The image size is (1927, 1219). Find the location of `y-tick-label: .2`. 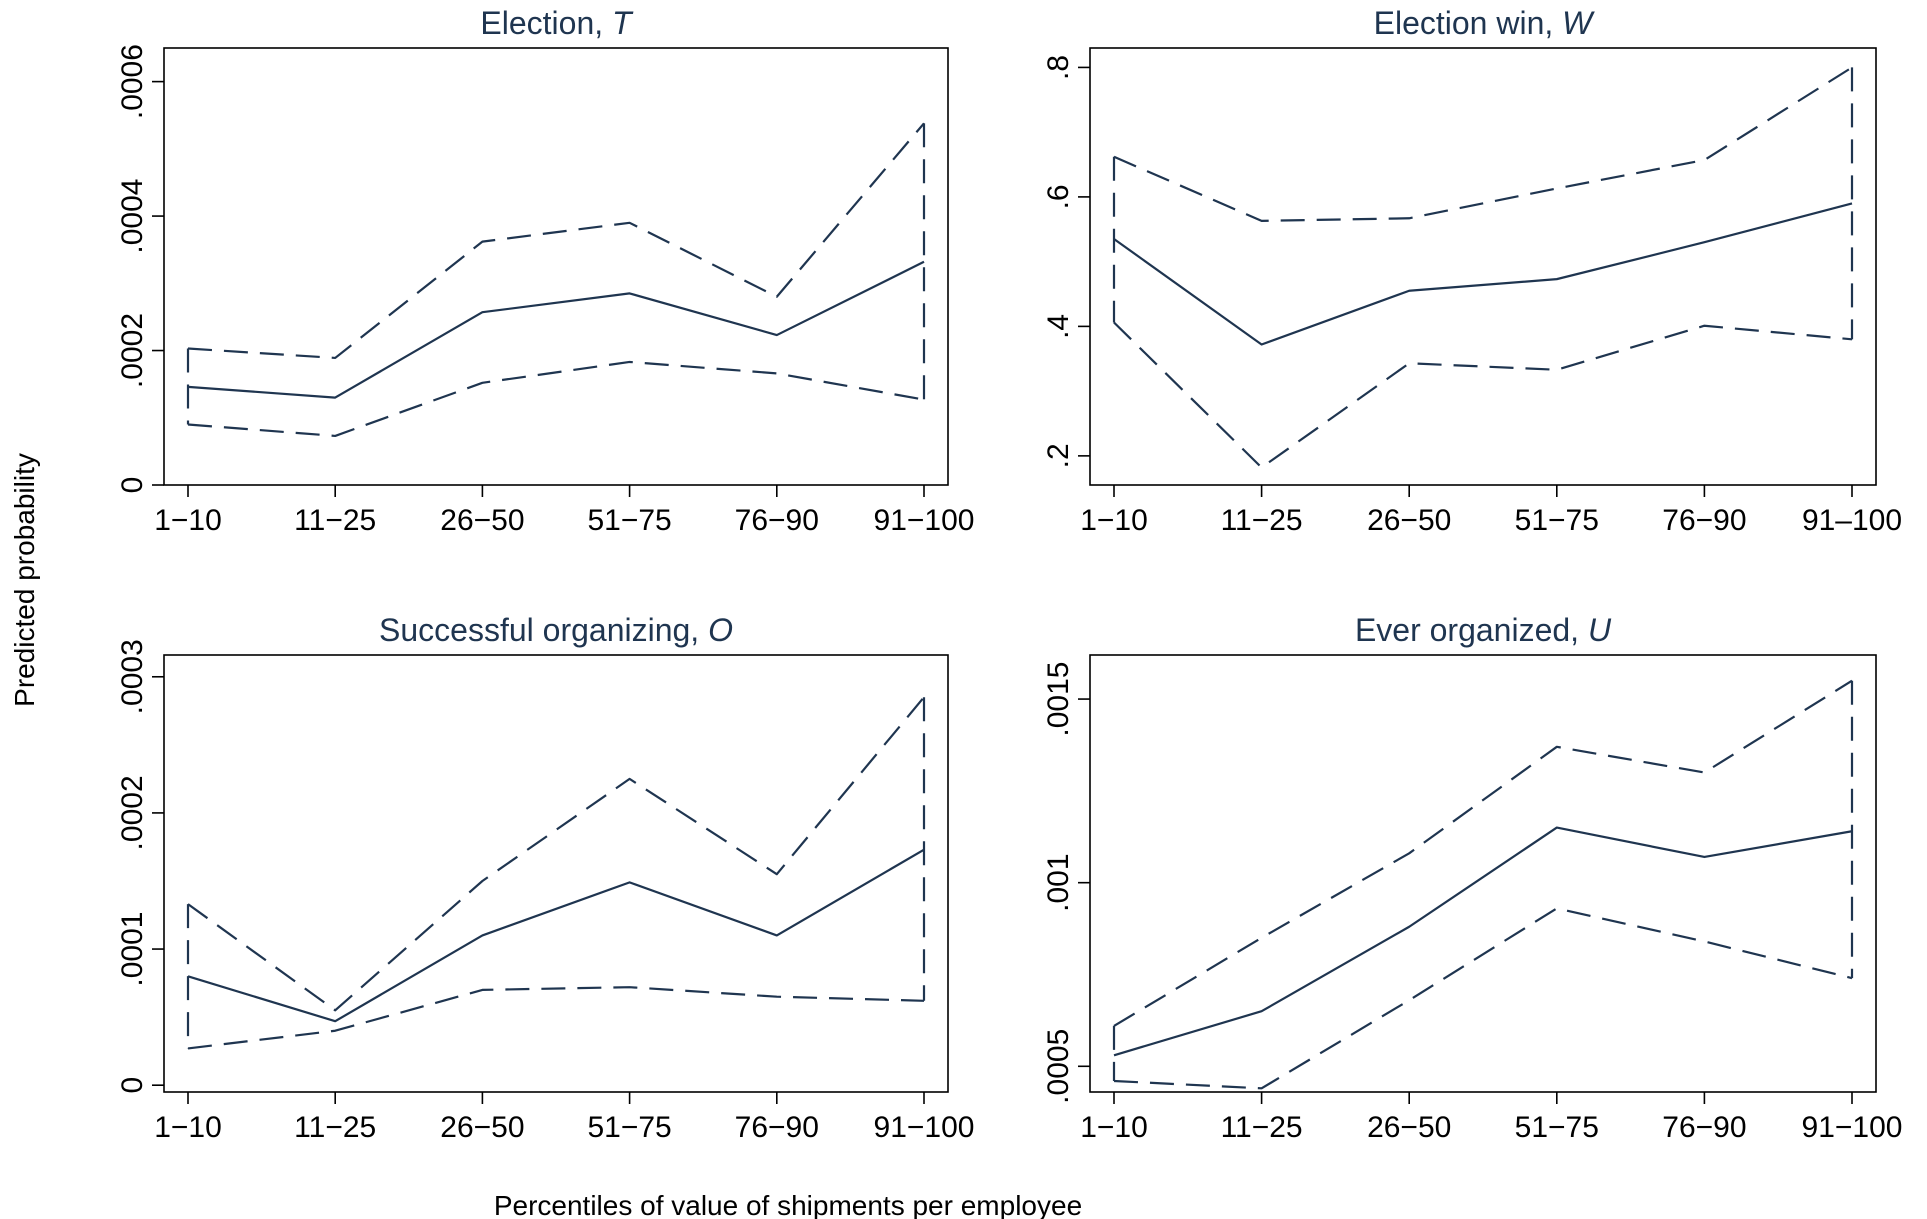

y-tick-label: .2 is located at coordinates (1058, 455).